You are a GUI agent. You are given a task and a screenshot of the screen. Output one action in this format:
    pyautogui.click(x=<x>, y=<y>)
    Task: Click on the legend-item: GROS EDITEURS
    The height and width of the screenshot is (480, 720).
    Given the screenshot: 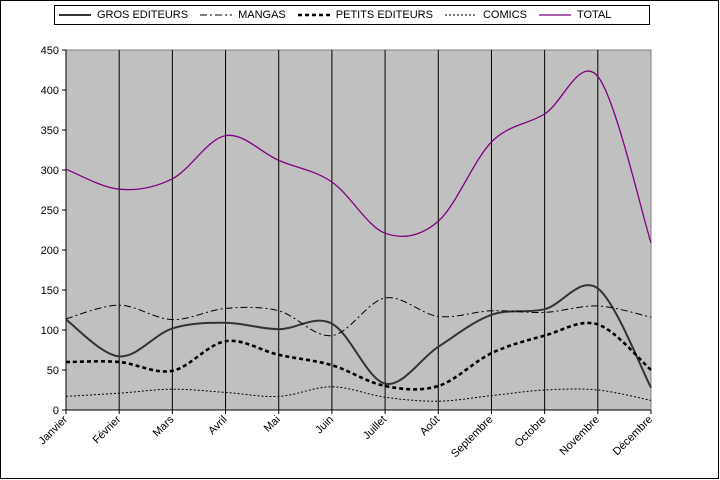 What is the action you would take?
    pyautogui.click(x=125, y=15)
    